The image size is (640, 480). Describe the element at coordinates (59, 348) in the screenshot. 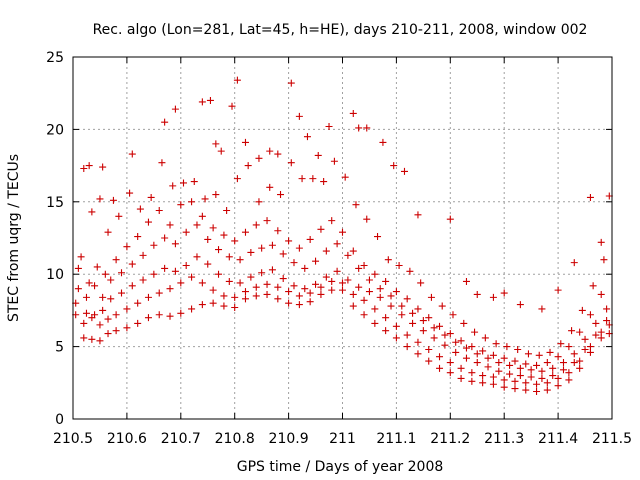

I see `y-tick-label: 5` at that location.